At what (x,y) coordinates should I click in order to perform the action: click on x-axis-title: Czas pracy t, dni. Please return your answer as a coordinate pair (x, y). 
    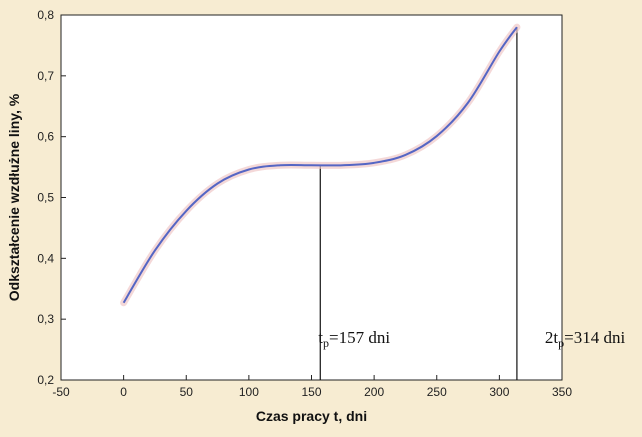
    Looking at the image, I should click on (311, 416).